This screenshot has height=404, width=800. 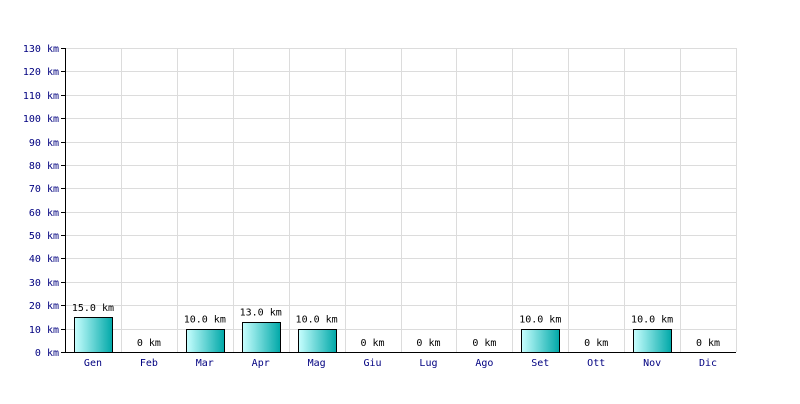 What do you see at coordinates (41, 119) in the screenshot?
I see `y-tick-label: 100 km` at bounding box center [41, 119].